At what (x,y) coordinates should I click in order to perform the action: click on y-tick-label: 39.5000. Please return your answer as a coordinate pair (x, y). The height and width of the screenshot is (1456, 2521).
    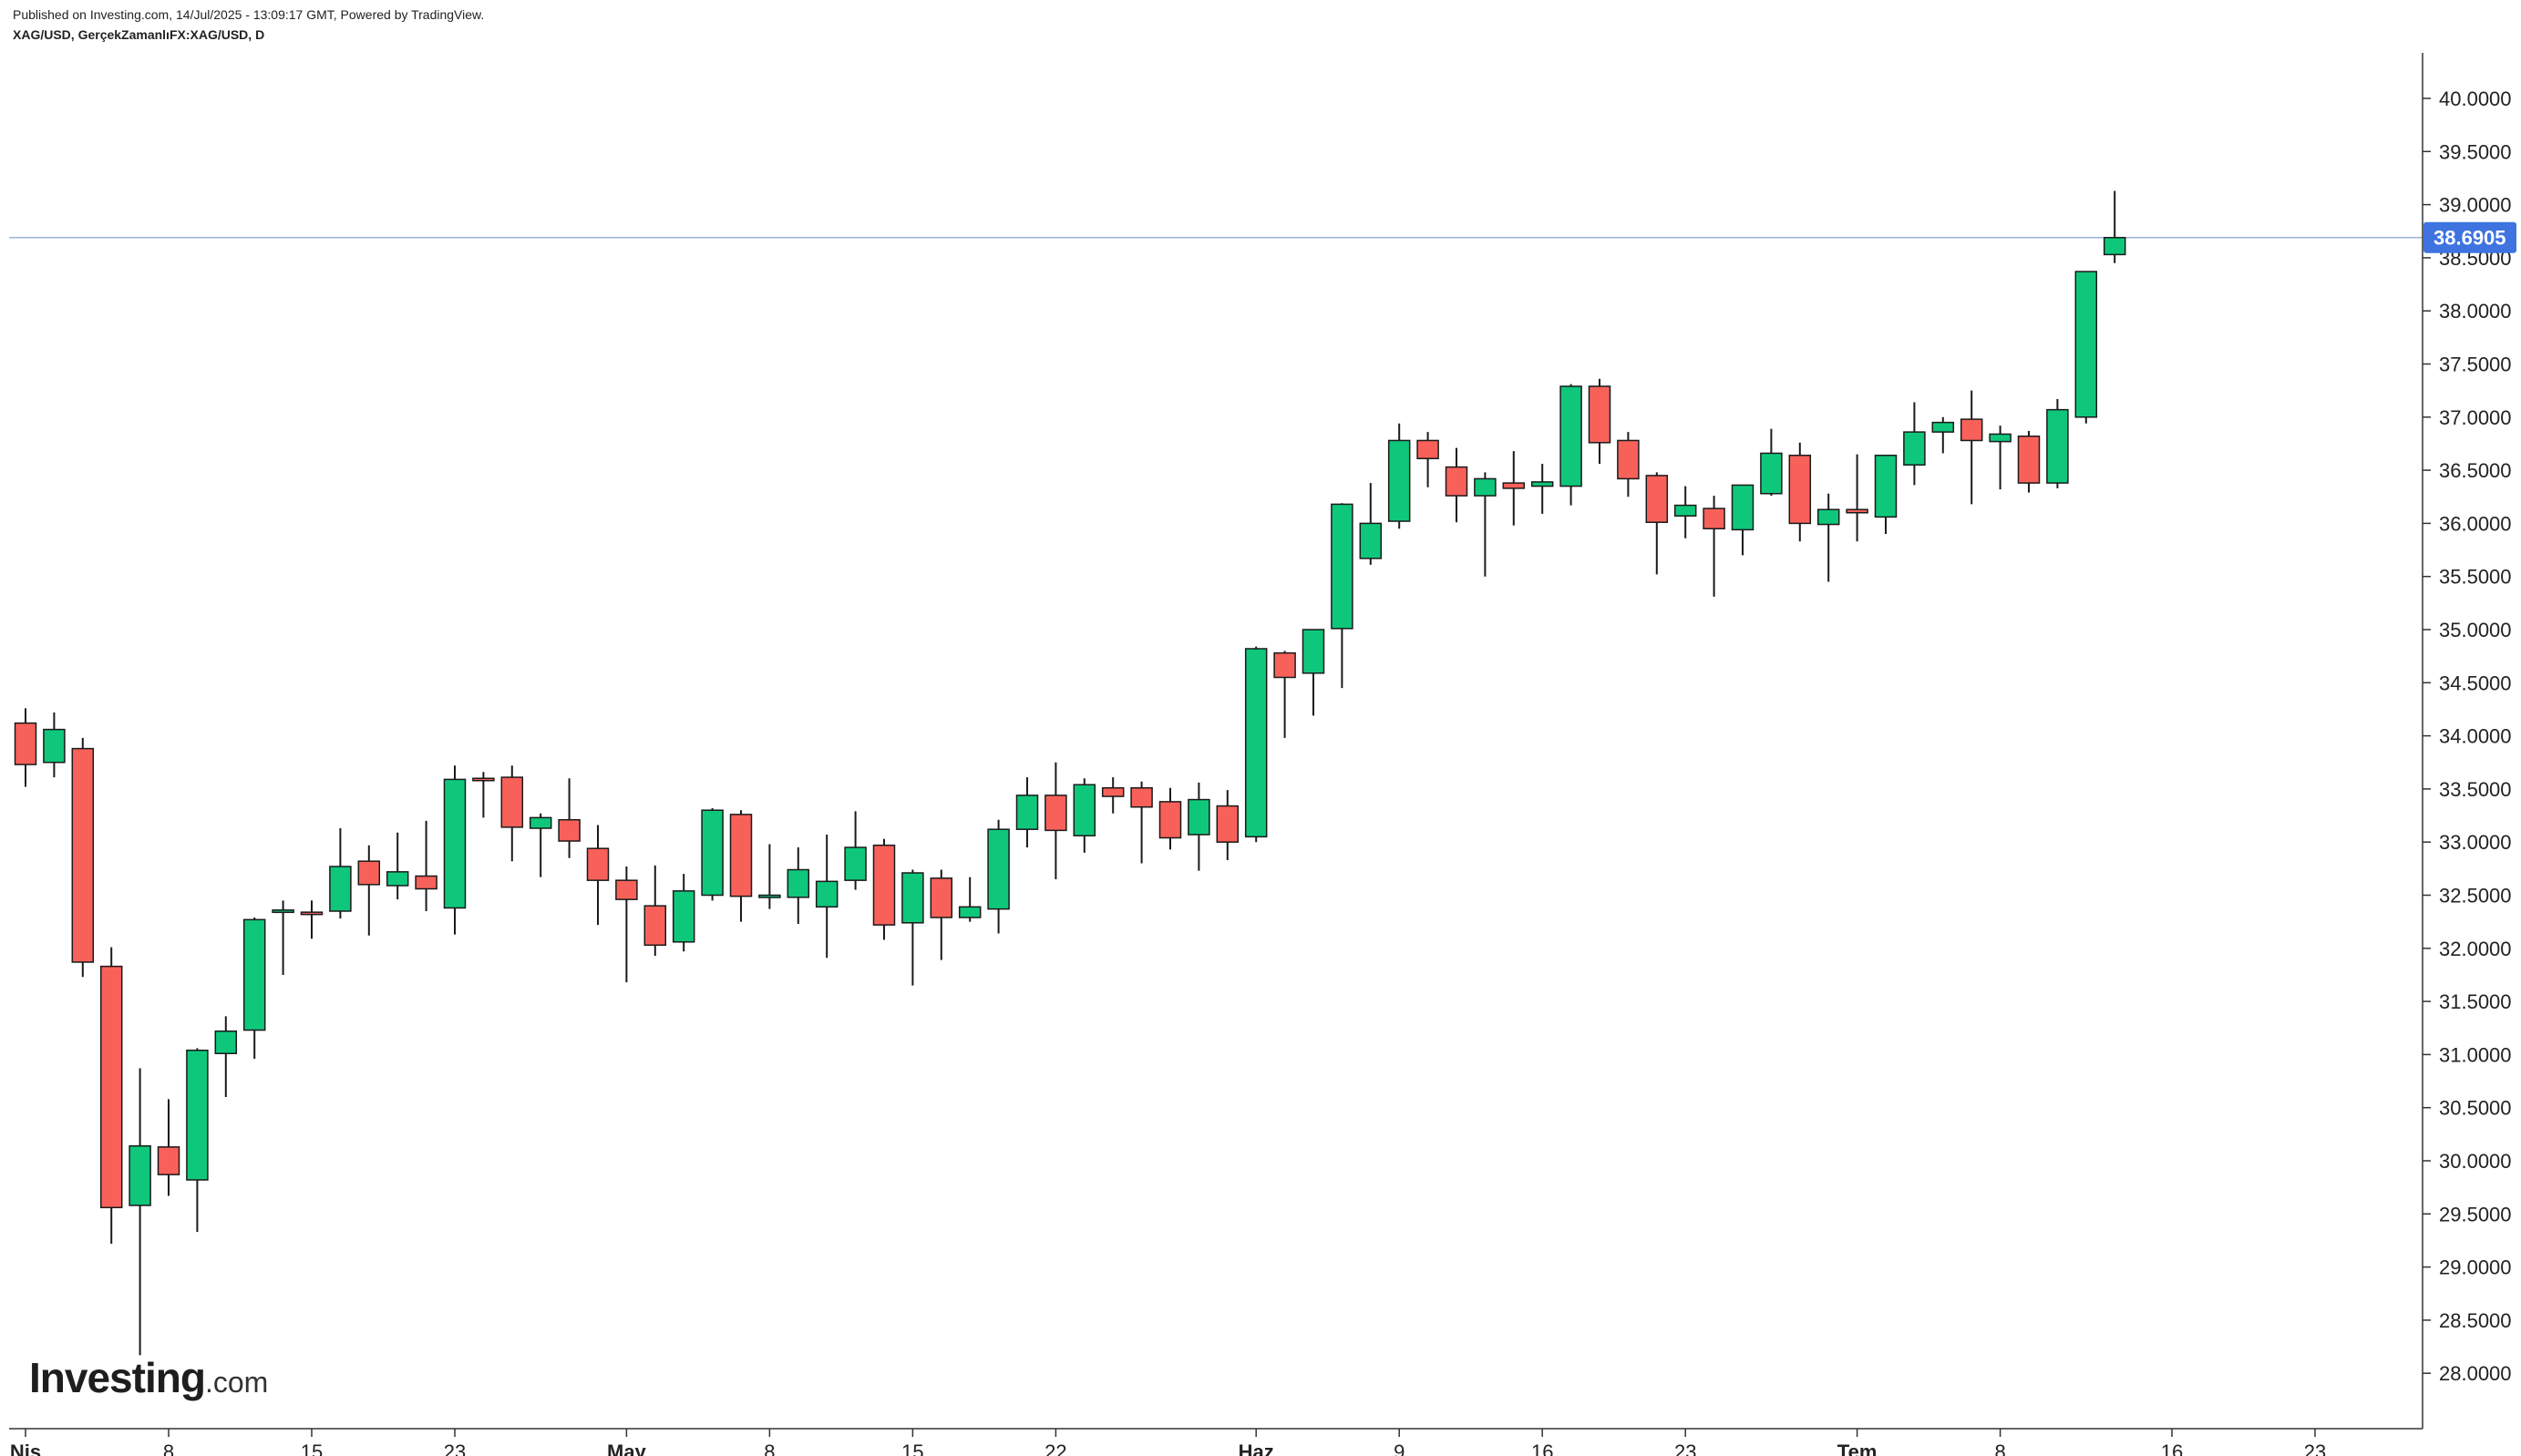
    Looking at the image, I should click on (2475, 152).